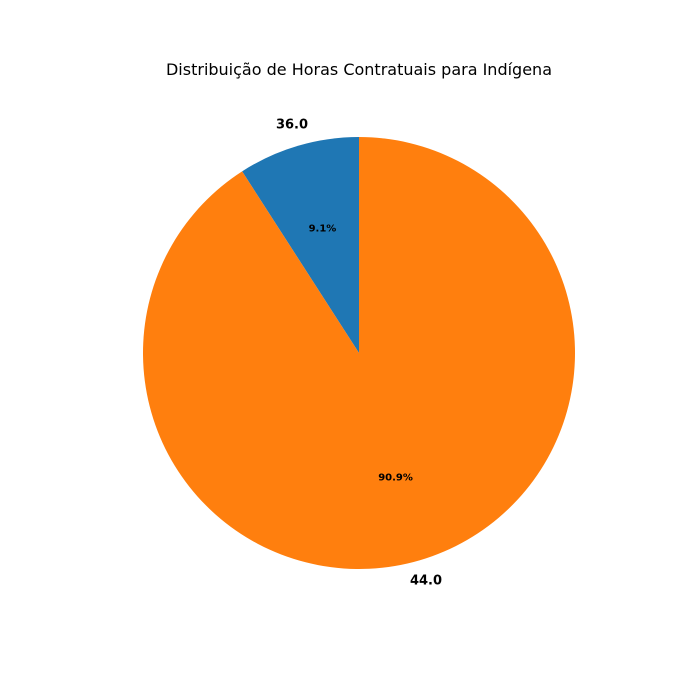 This screenshot has height=700, width=700. Describe the element at coordinates (323, 229) in the screenshot. I see `slice-percent-label: 9.1%` at that location.